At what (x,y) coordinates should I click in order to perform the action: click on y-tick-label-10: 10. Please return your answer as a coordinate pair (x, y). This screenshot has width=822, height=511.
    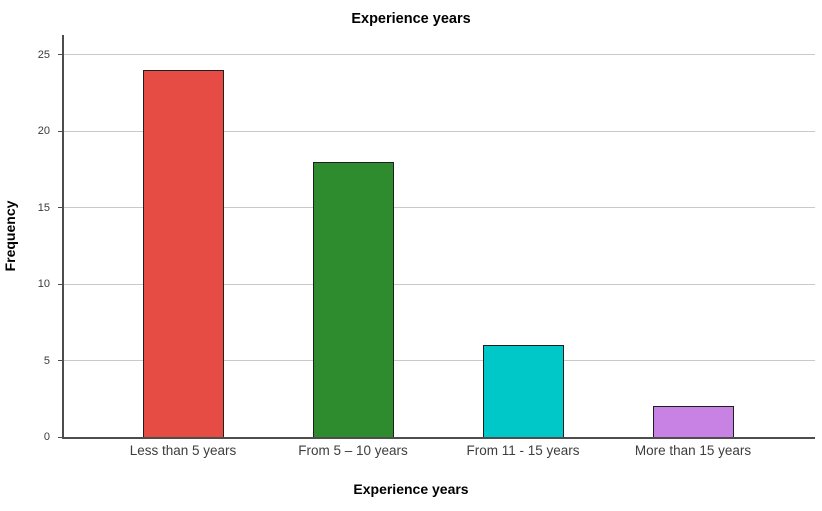
    Looking at the image, I should click on (43, 284).